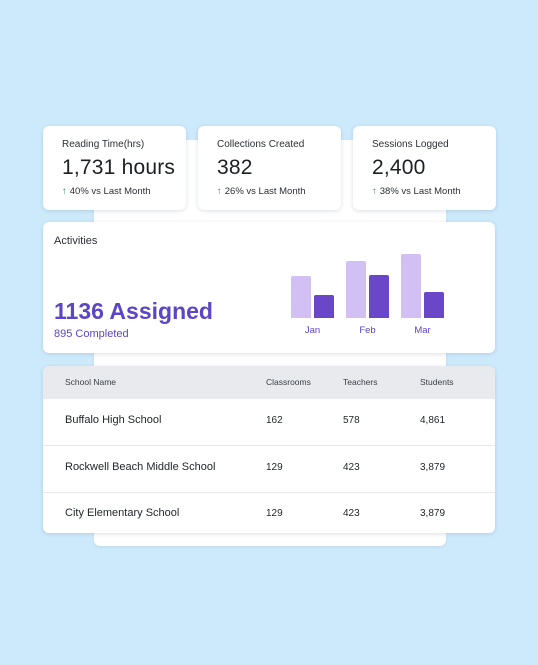 The width and height of the screenshot is (538, 665). Describe the element at coordinates (420, 191) in the screenshot. I see `stat-delta-text: 38% vs Last Month` at that location.